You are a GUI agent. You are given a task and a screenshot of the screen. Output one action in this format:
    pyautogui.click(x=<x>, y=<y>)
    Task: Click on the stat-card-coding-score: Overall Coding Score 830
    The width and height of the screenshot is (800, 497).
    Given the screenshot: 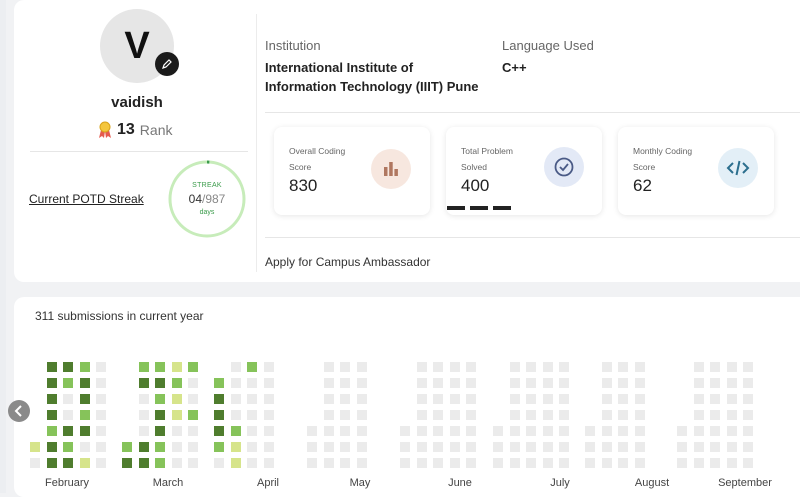 What is the action you would take?
    pyautogui.click(x=352, y=171)
    